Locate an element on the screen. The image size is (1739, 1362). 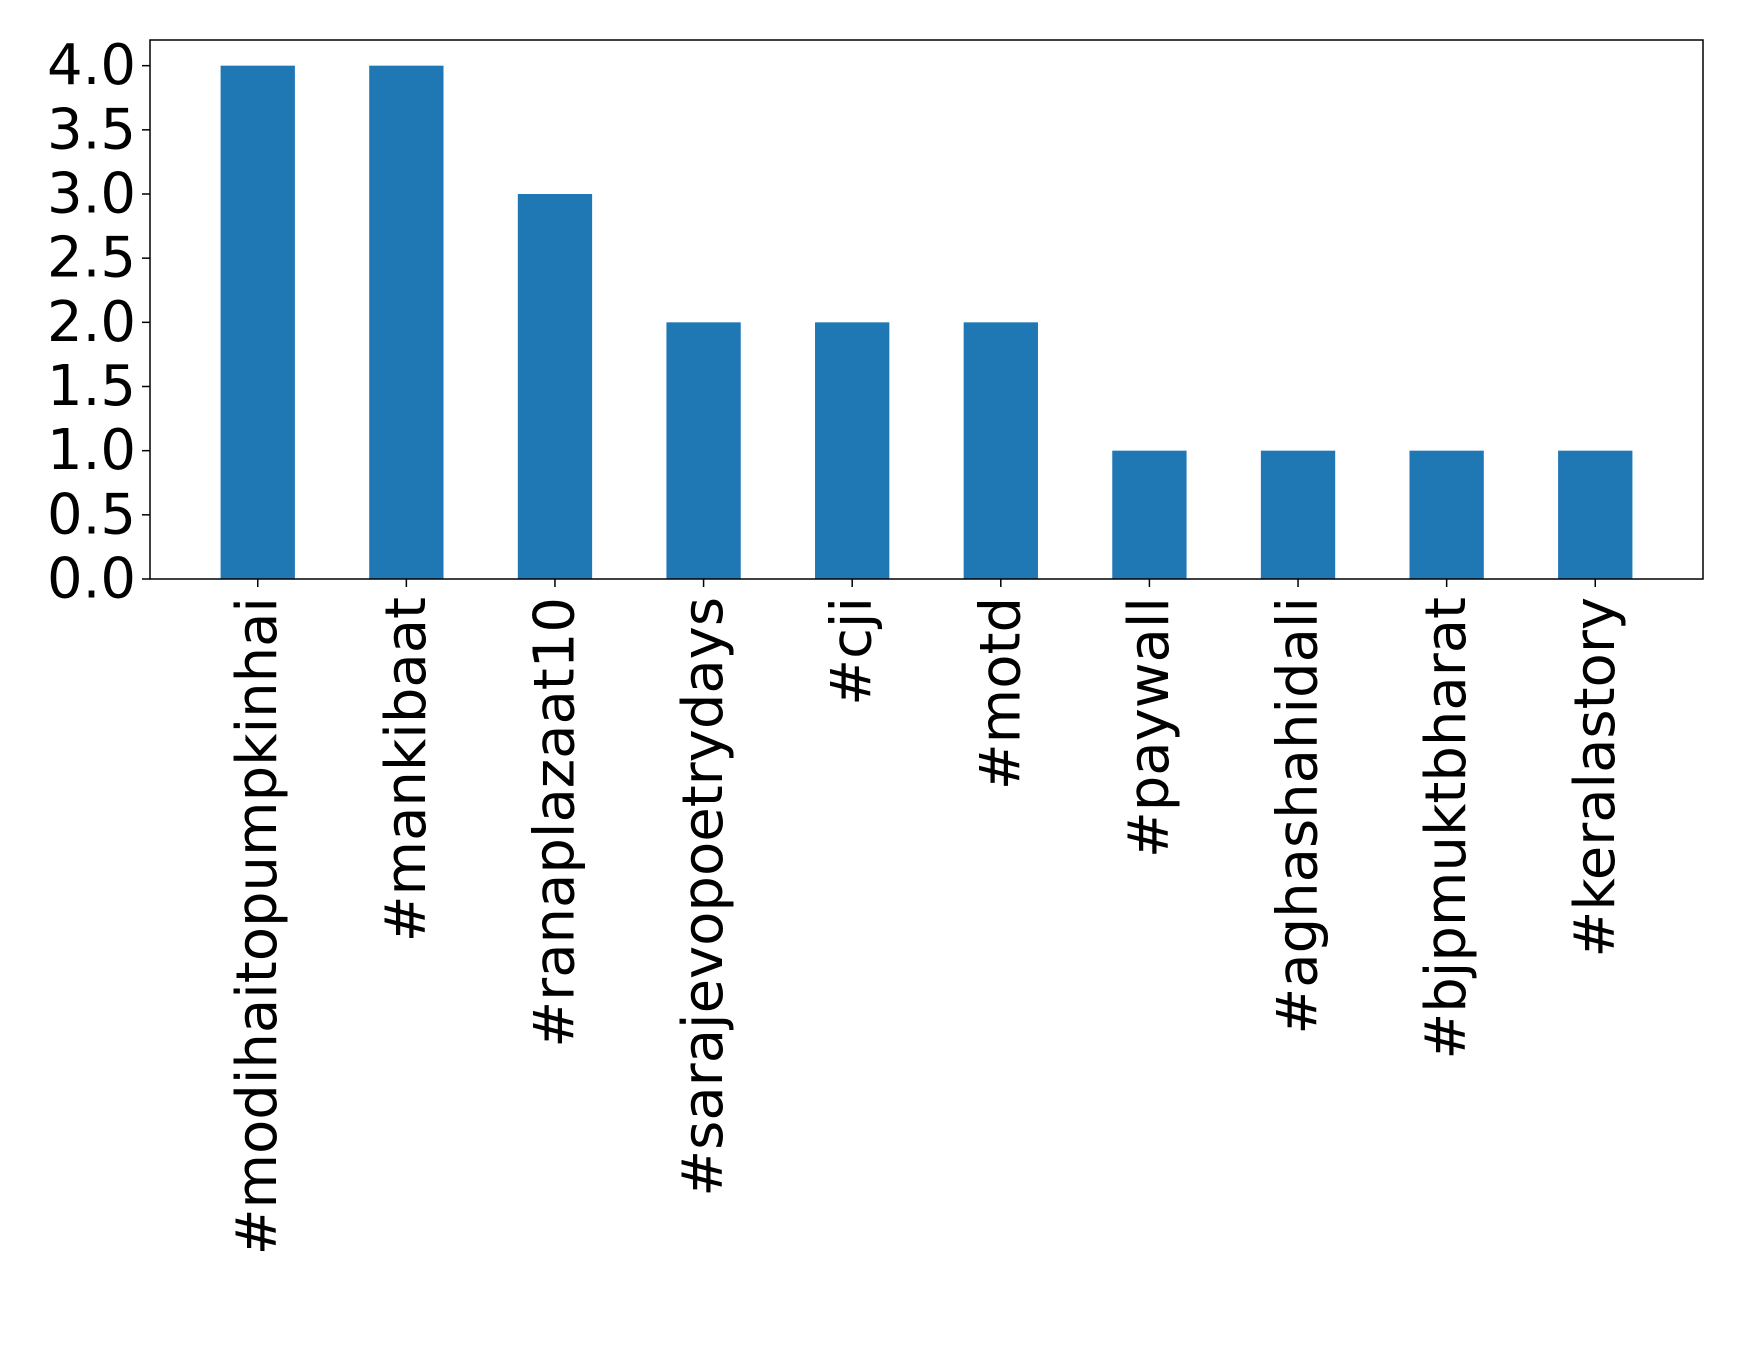
y-tick-label: 0.0 is located at coordinates (91, 579).